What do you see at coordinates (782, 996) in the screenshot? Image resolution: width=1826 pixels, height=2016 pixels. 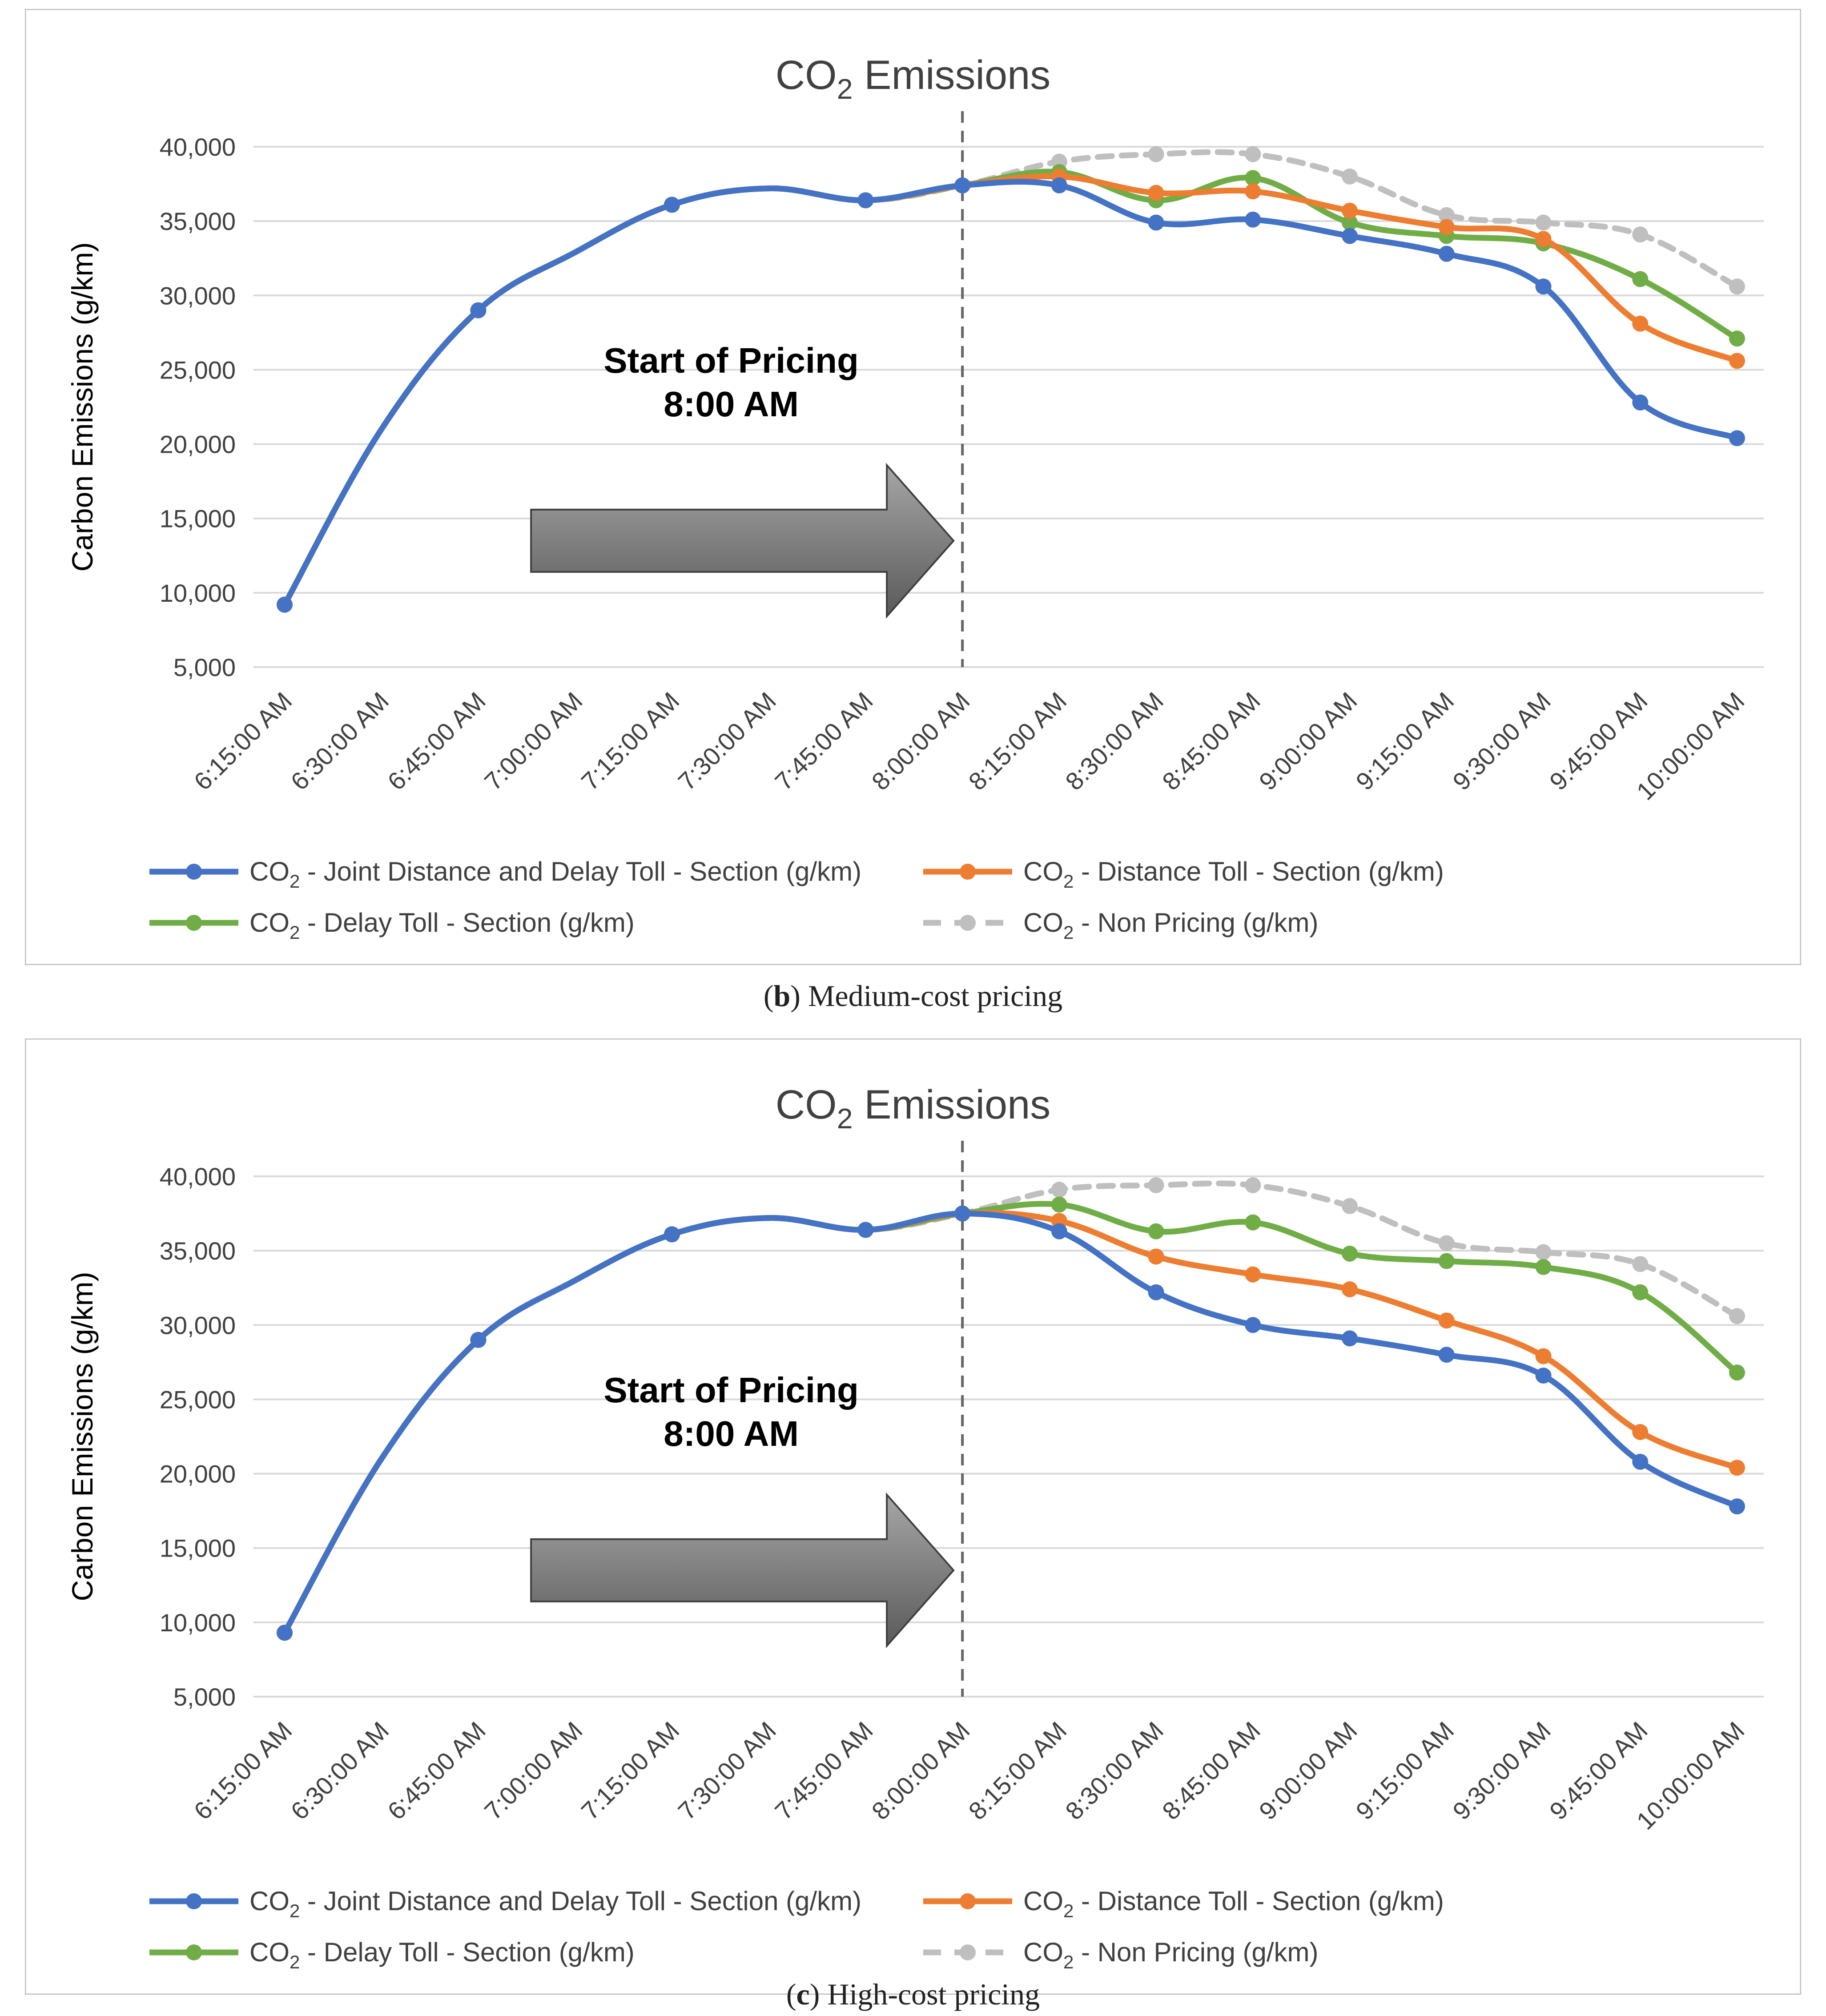 I see `caption-letter: b` at bounding box center [782, 996].